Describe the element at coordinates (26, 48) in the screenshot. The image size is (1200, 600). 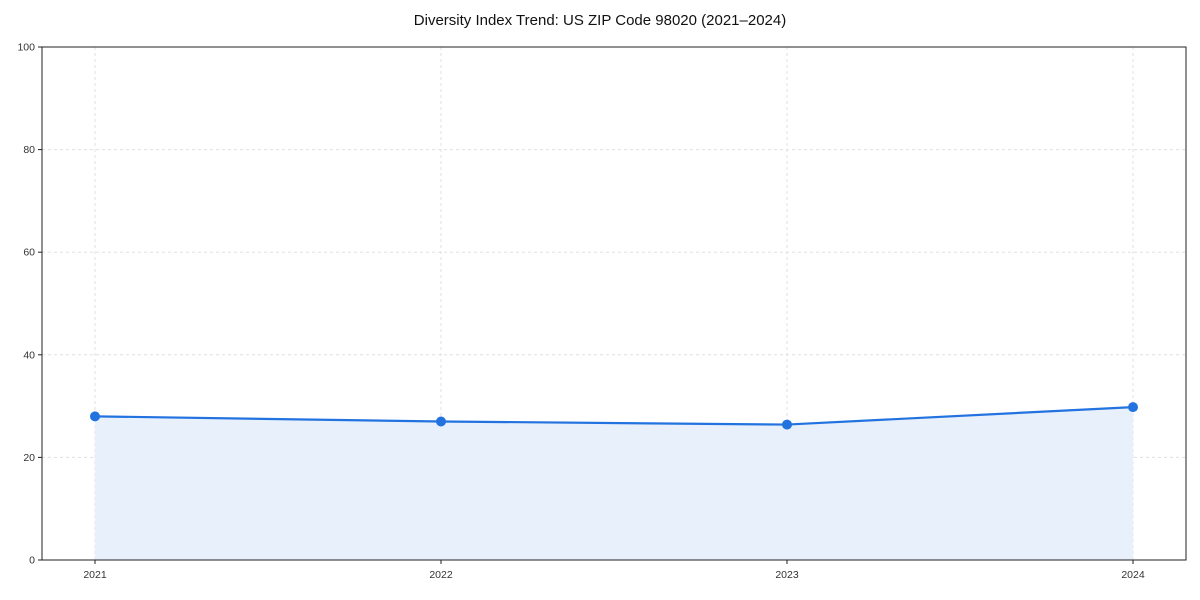
I see `y-axis-tick-label: 100` at that location.